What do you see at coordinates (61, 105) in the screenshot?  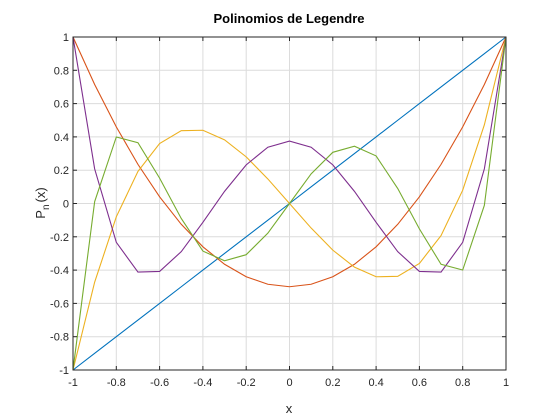 I see `y-tick-label: 0.6` at bounding box center [61, 105].